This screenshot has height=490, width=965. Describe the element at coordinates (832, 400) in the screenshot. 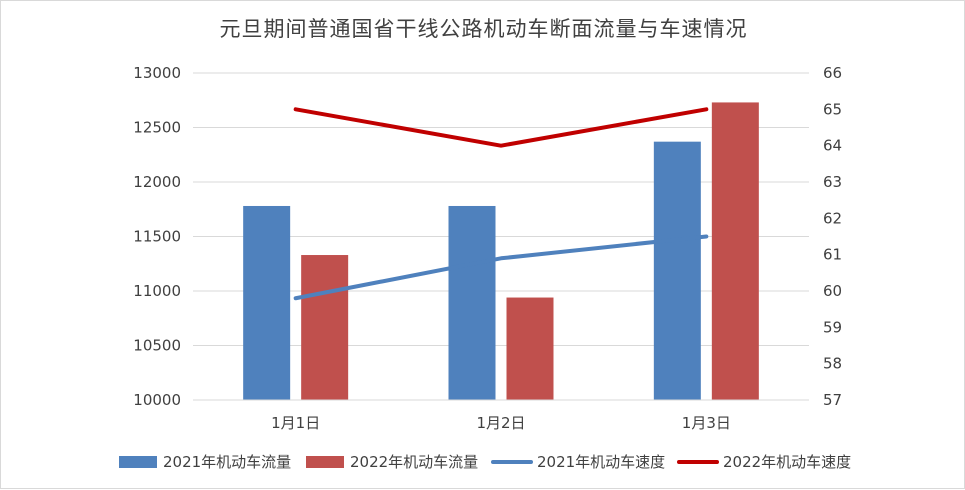

I see `y-right-tick-label: 57` at that location.